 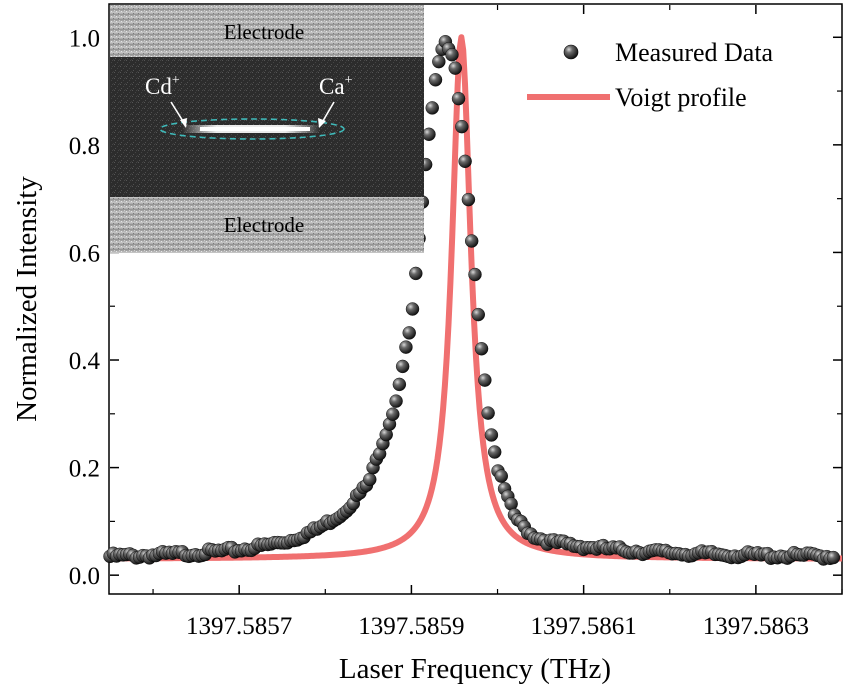 I want to click on inset-bottom-electrode-label: Electrode, so click(x=264, y=225).